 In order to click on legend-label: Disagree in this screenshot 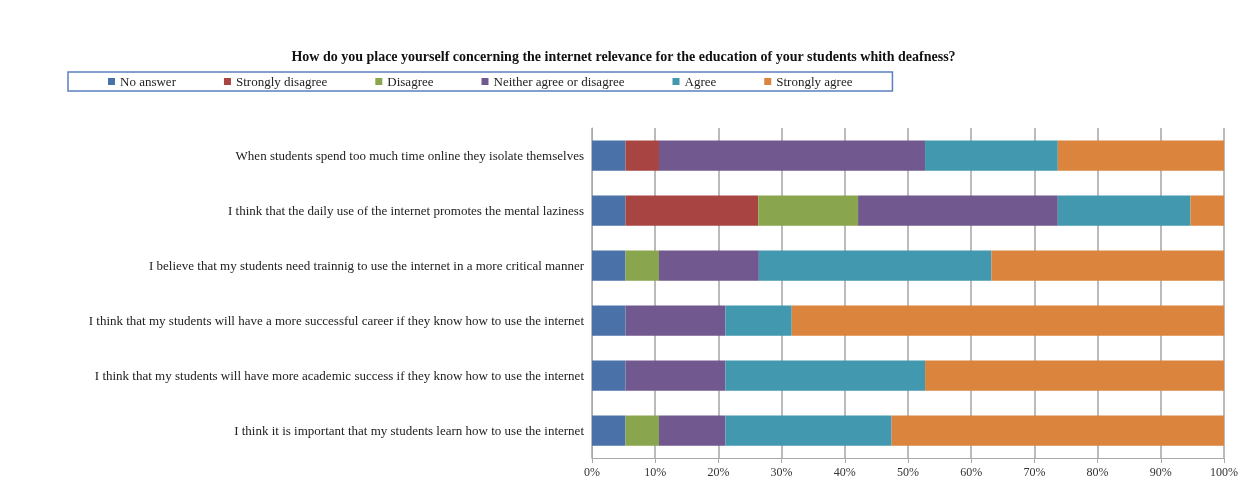, I will do `click(410, 81)`.